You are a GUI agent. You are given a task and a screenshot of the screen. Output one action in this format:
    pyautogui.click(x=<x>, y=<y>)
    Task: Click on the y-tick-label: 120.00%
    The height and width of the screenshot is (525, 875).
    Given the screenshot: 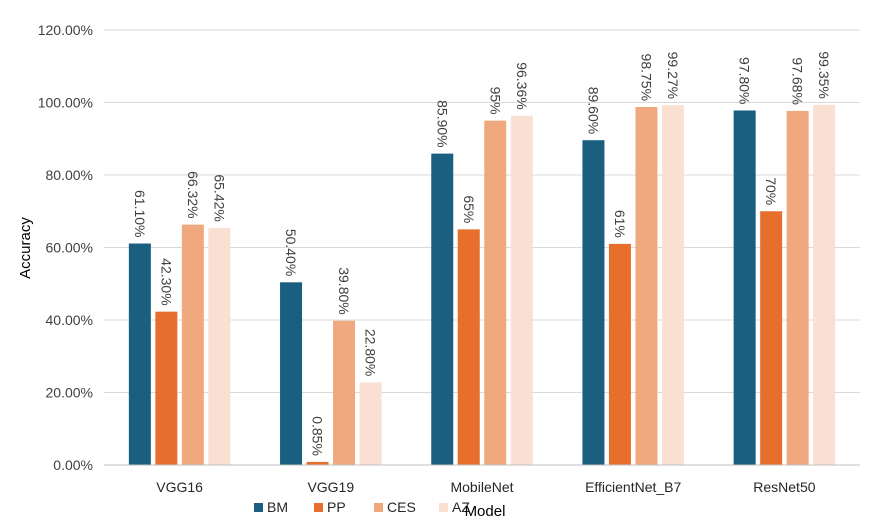 What is the action you would take?
    pyautogui.click(x=65, y=30)
    